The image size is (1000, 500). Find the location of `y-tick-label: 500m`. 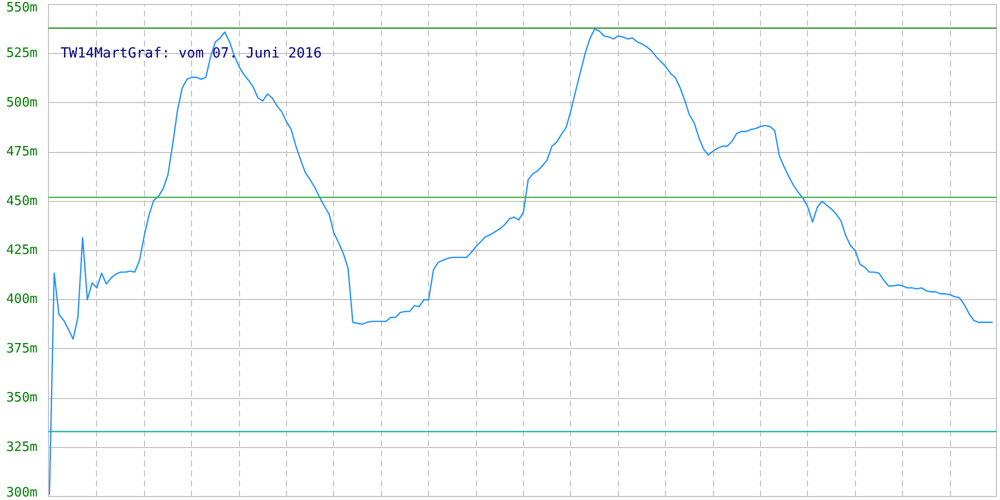

y-tick-label: 500m is located at coordinates (22, 102).